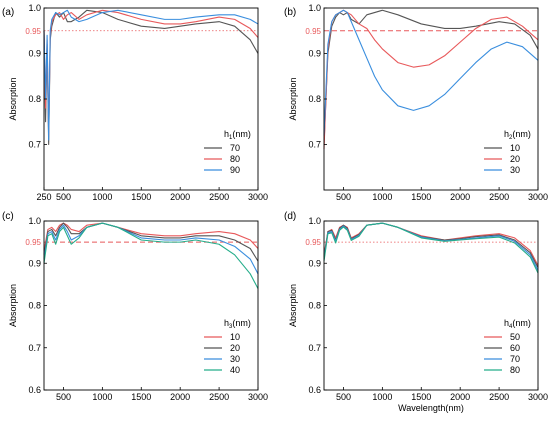  I want to click on legend-title-sub: 1, so click(231, 138).